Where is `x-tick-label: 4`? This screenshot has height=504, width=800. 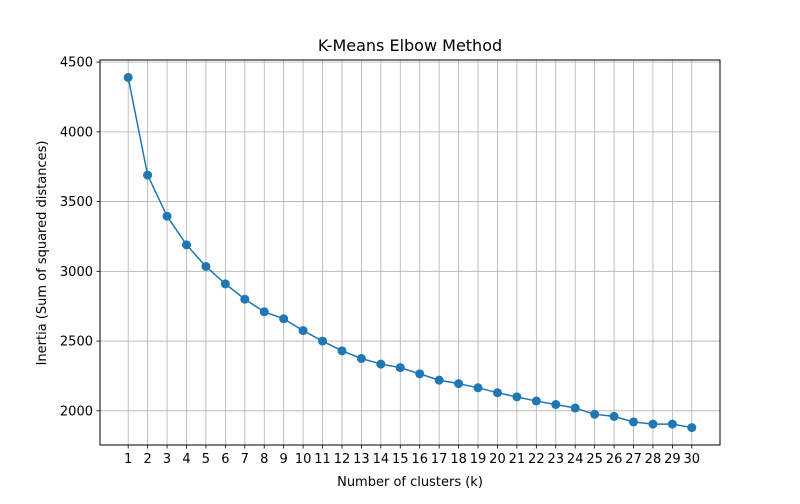 x-tick-label: 4 is located at coordinates (186, 459).